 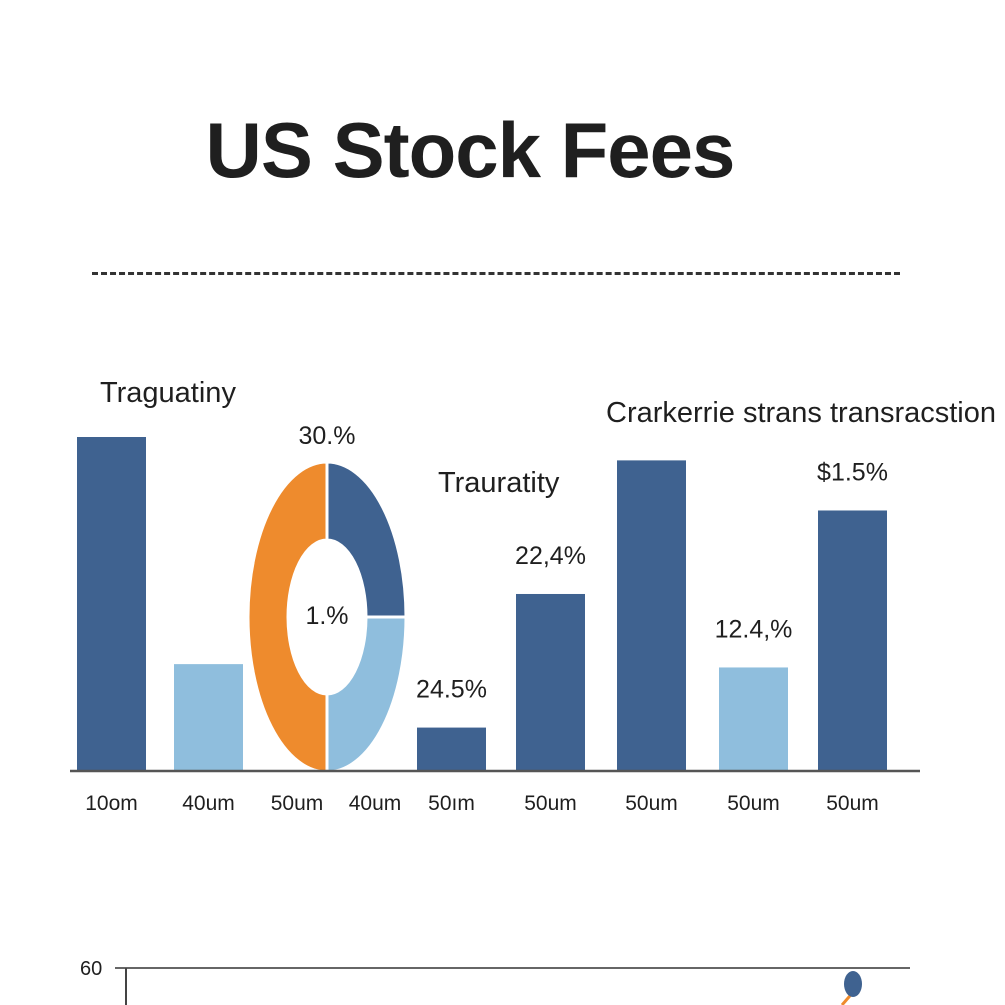 What do you see at coordinates (168, 393) in the screenshot?
I see `annotation-left: Traguatiny` at bounding box center [168, 393].